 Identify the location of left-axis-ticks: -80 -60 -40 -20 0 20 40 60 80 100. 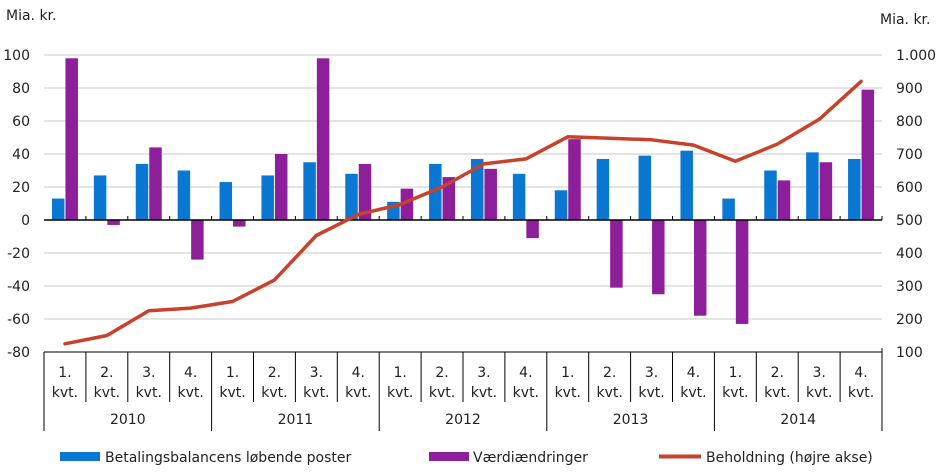
(16, 204).